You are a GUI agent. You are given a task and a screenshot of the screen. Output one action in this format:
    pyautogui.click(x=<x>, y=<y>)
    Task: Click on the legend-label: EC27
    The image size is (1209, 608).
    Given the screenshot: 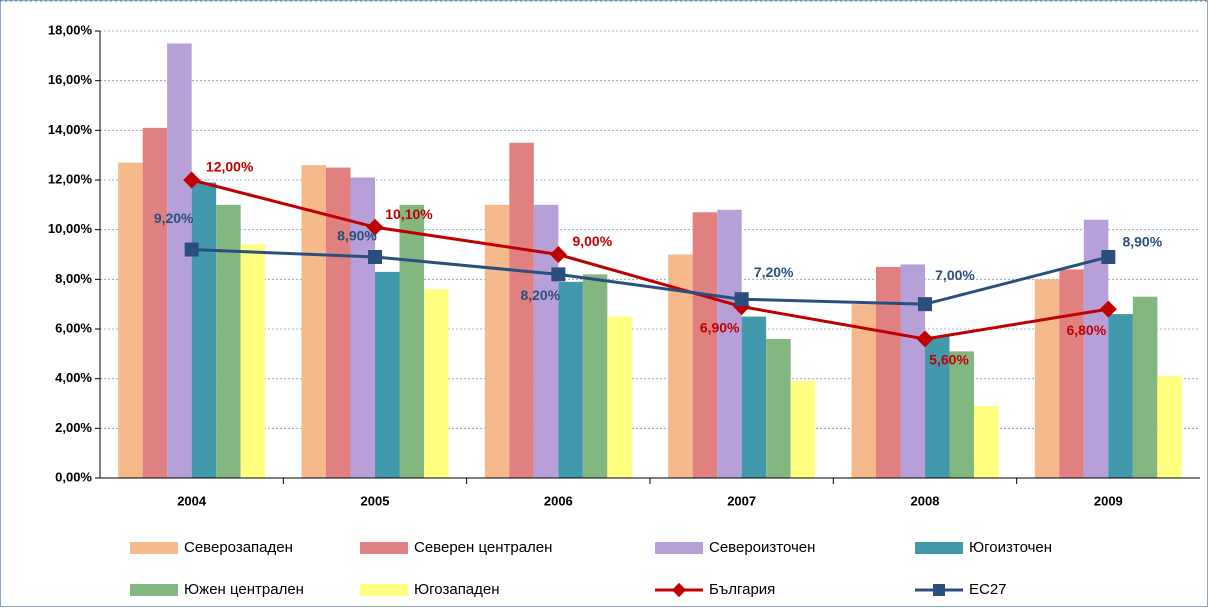 What is the action you would take?
    pyautogui.click(x=988, y=589)
    